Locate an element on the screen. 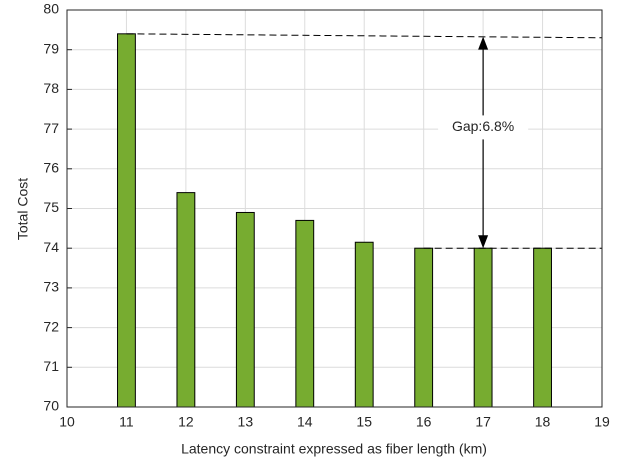 Image resolution: width=629 pixels, height=463 pixels. y-axis-label: Total Cost is located at coordinates (23, 209).